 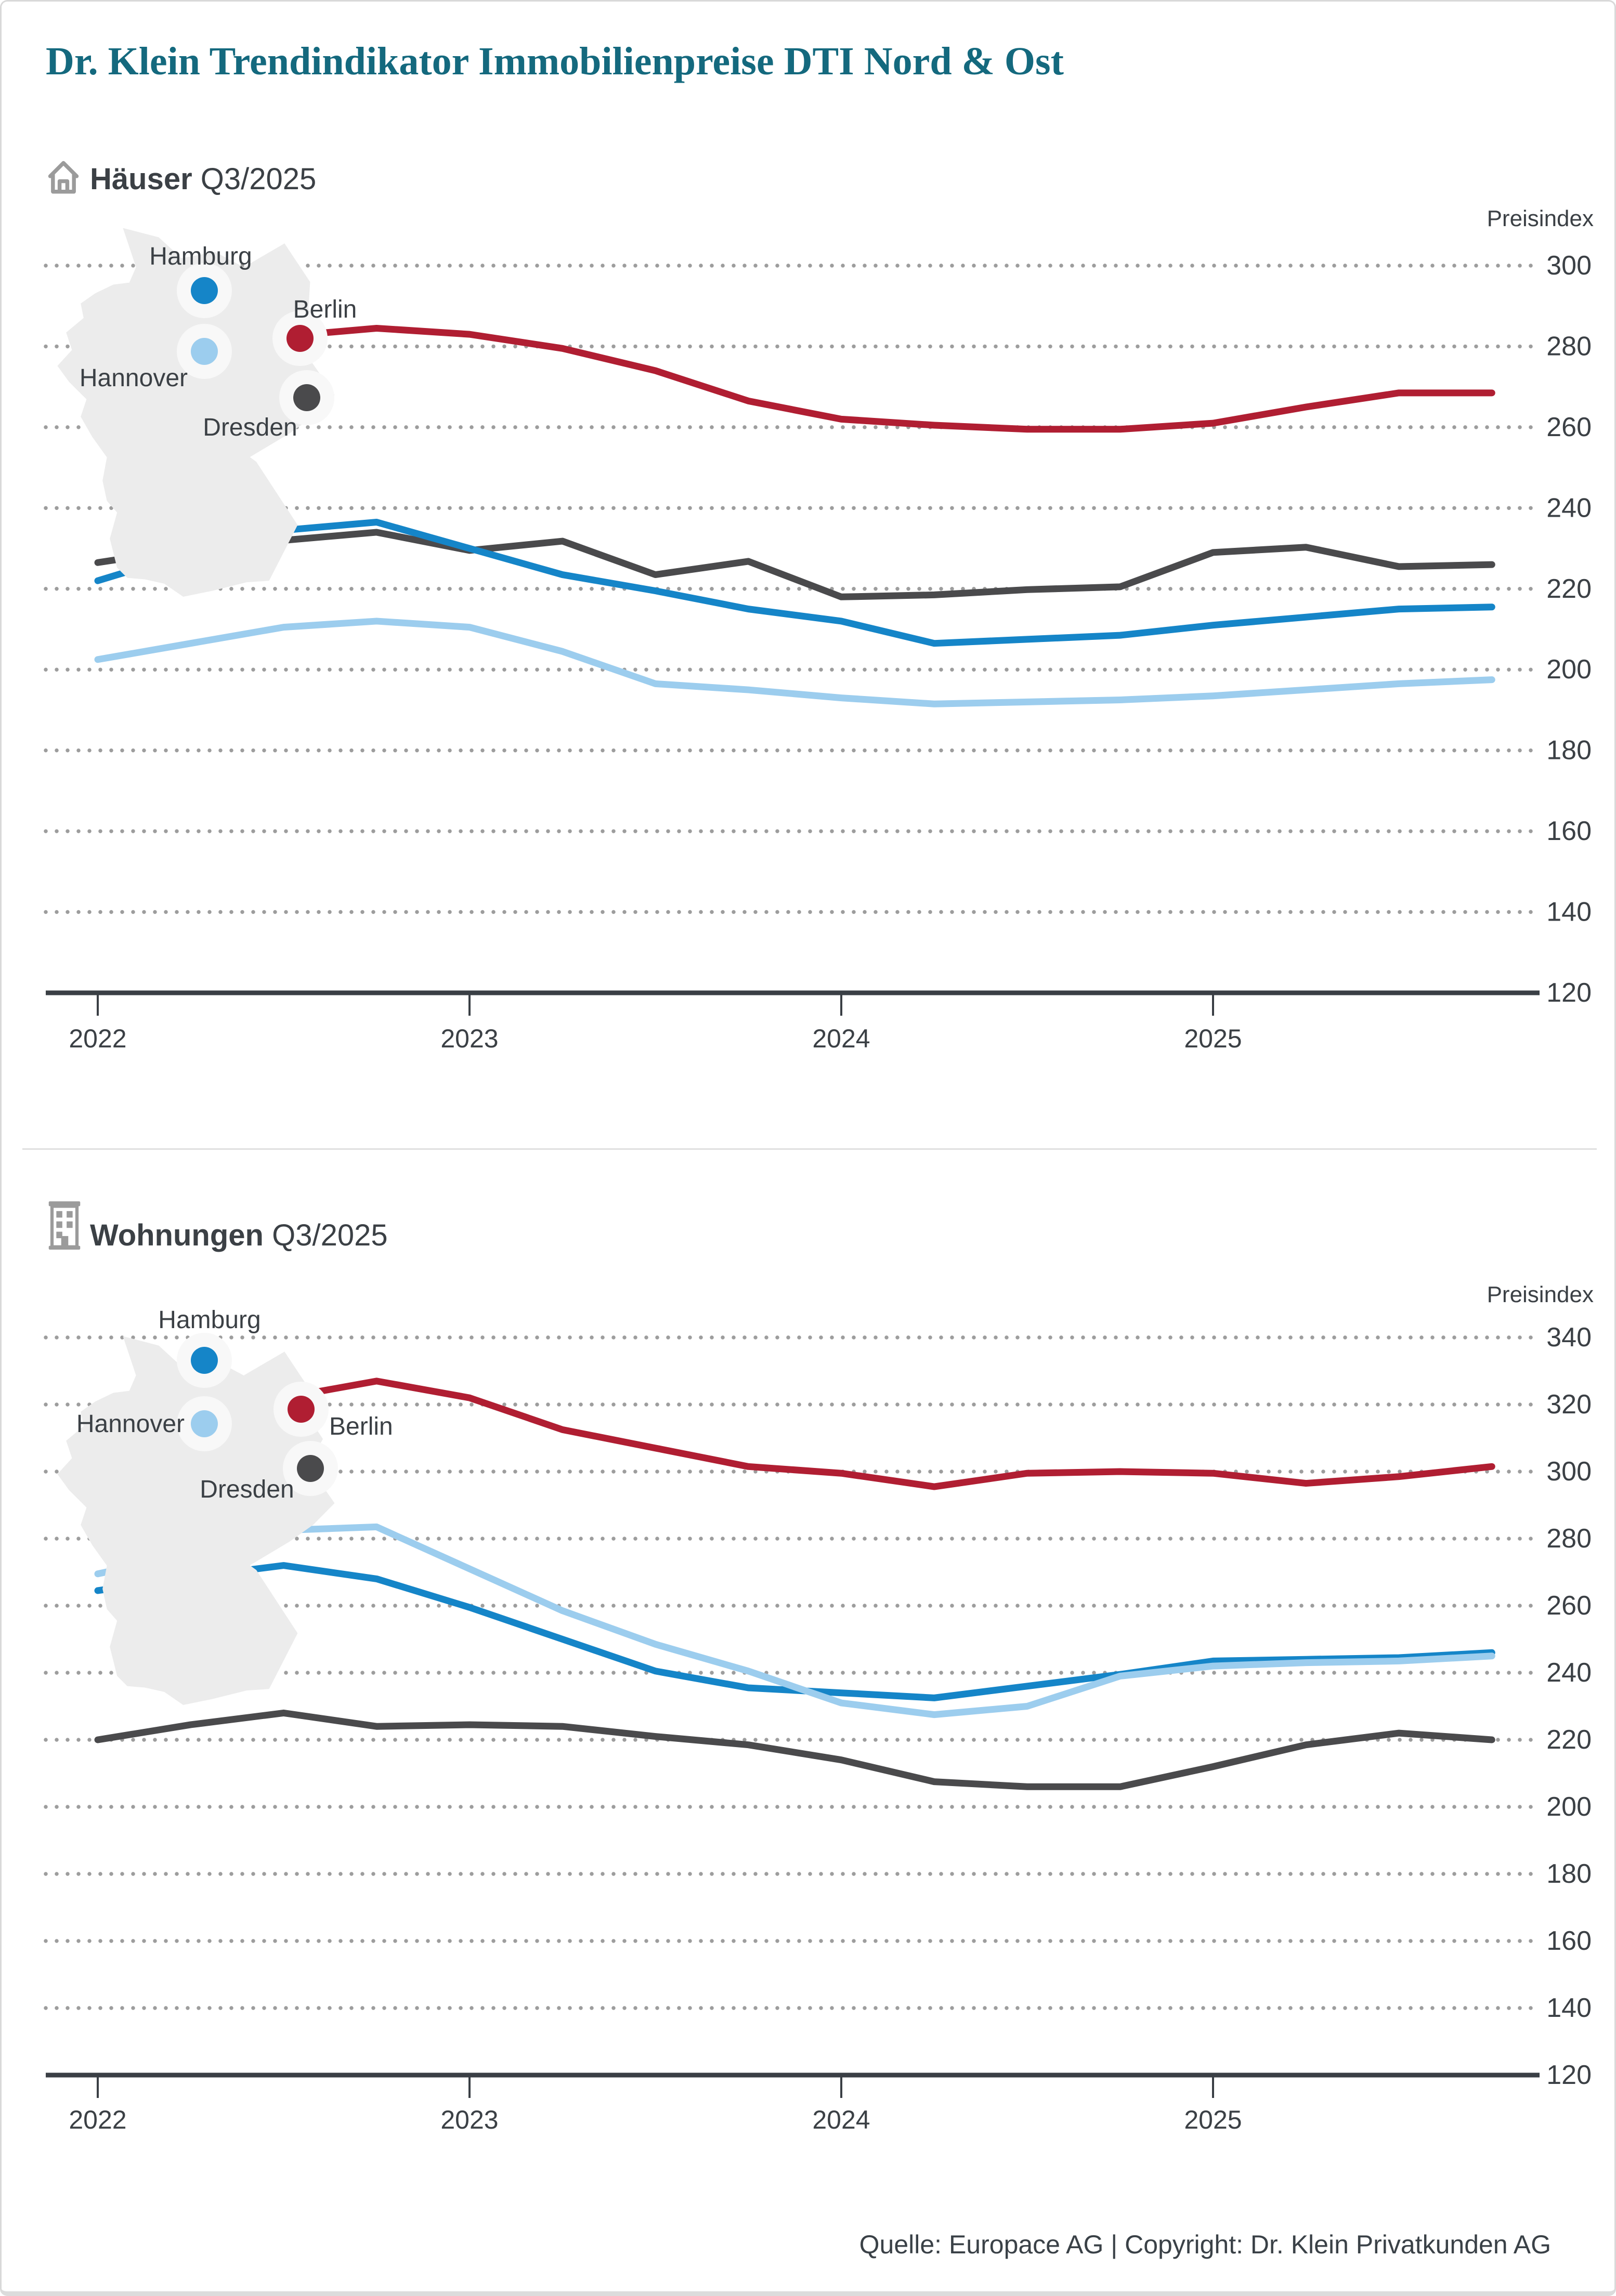 What do you see at coordinates (63, 177) in the screenshot?
I see `house-icon` at bounding box center [63, 177].